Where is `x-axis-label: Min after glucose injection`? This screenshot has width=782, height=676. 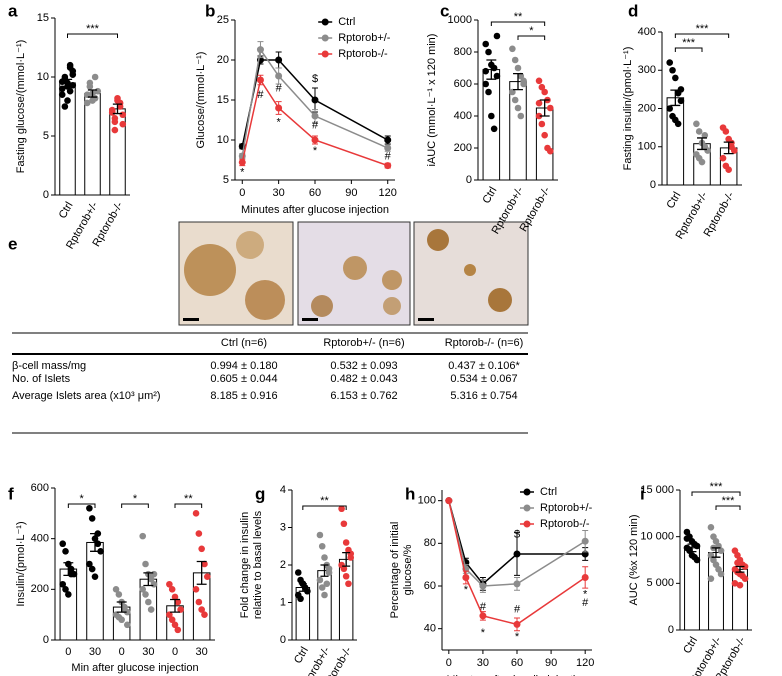 x-axis-label: Min after glucose injection is located at coordinates (134, 668).